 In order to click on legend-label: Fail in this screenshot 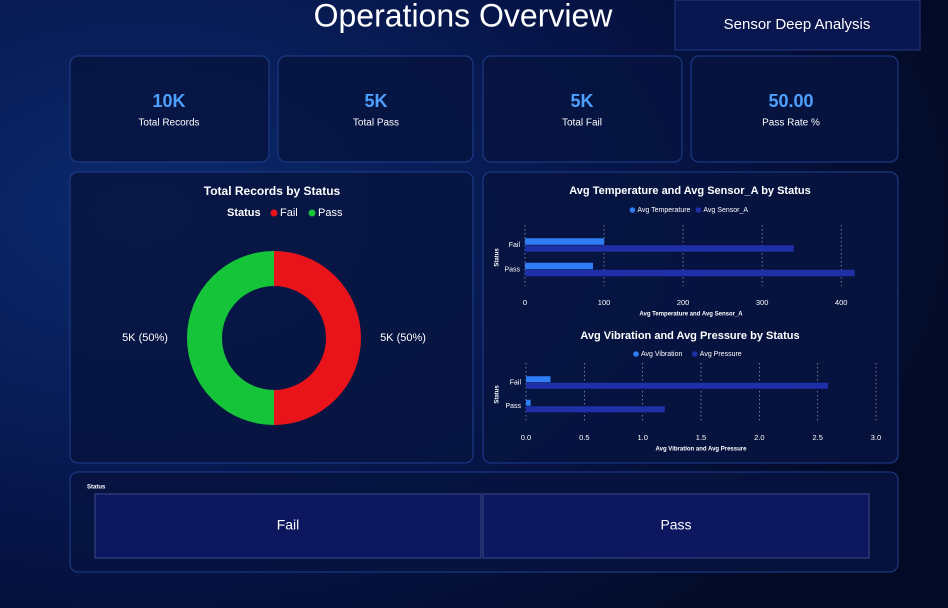, I will do `click(289, 213)`.